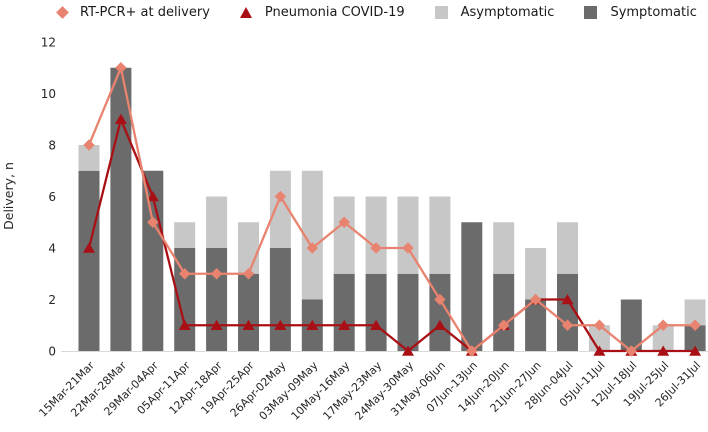 Image resolution: width=708 pixels, height=432 pixels. Describe the element at coordinates (507, 12) in the screenshot. I see `legend-label-asymptomatic: Asymptomatic` at that location.